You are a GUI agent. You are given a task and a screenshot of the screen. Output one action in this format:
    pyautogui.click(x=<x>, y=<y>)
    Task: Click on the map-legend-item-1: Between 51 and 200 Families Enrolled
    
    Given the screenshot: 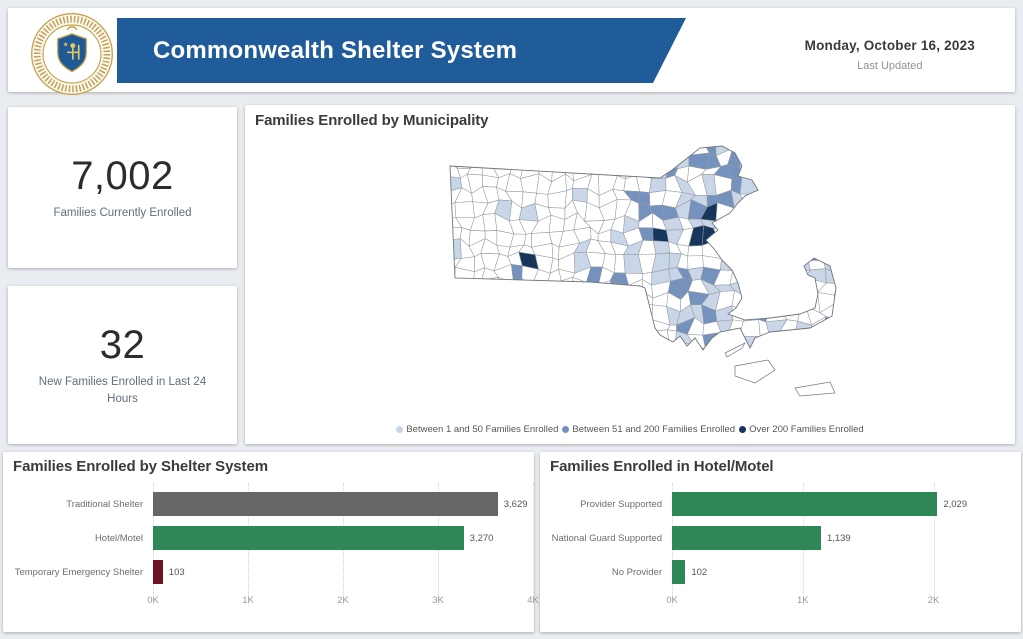 What is the action you would take?
    pyautogui.click(x=648, y=429)
    